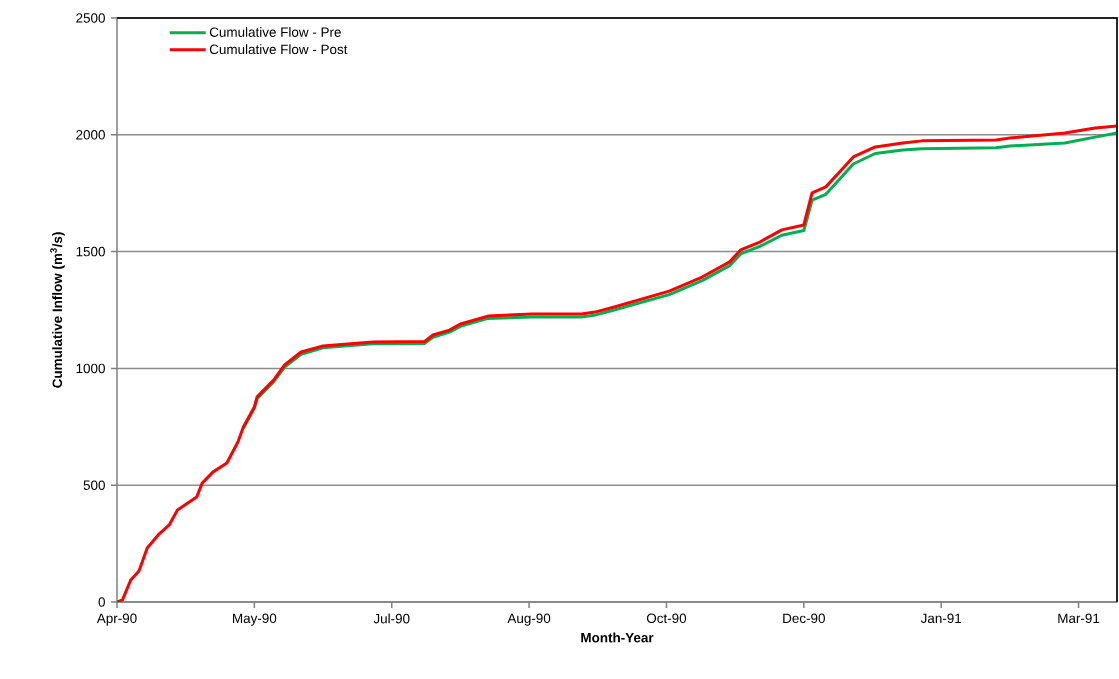 The height and width of the screenshot is (679, 1119). I want to click on legend-label: Cumulative Flow - Post, so click(278, 49).